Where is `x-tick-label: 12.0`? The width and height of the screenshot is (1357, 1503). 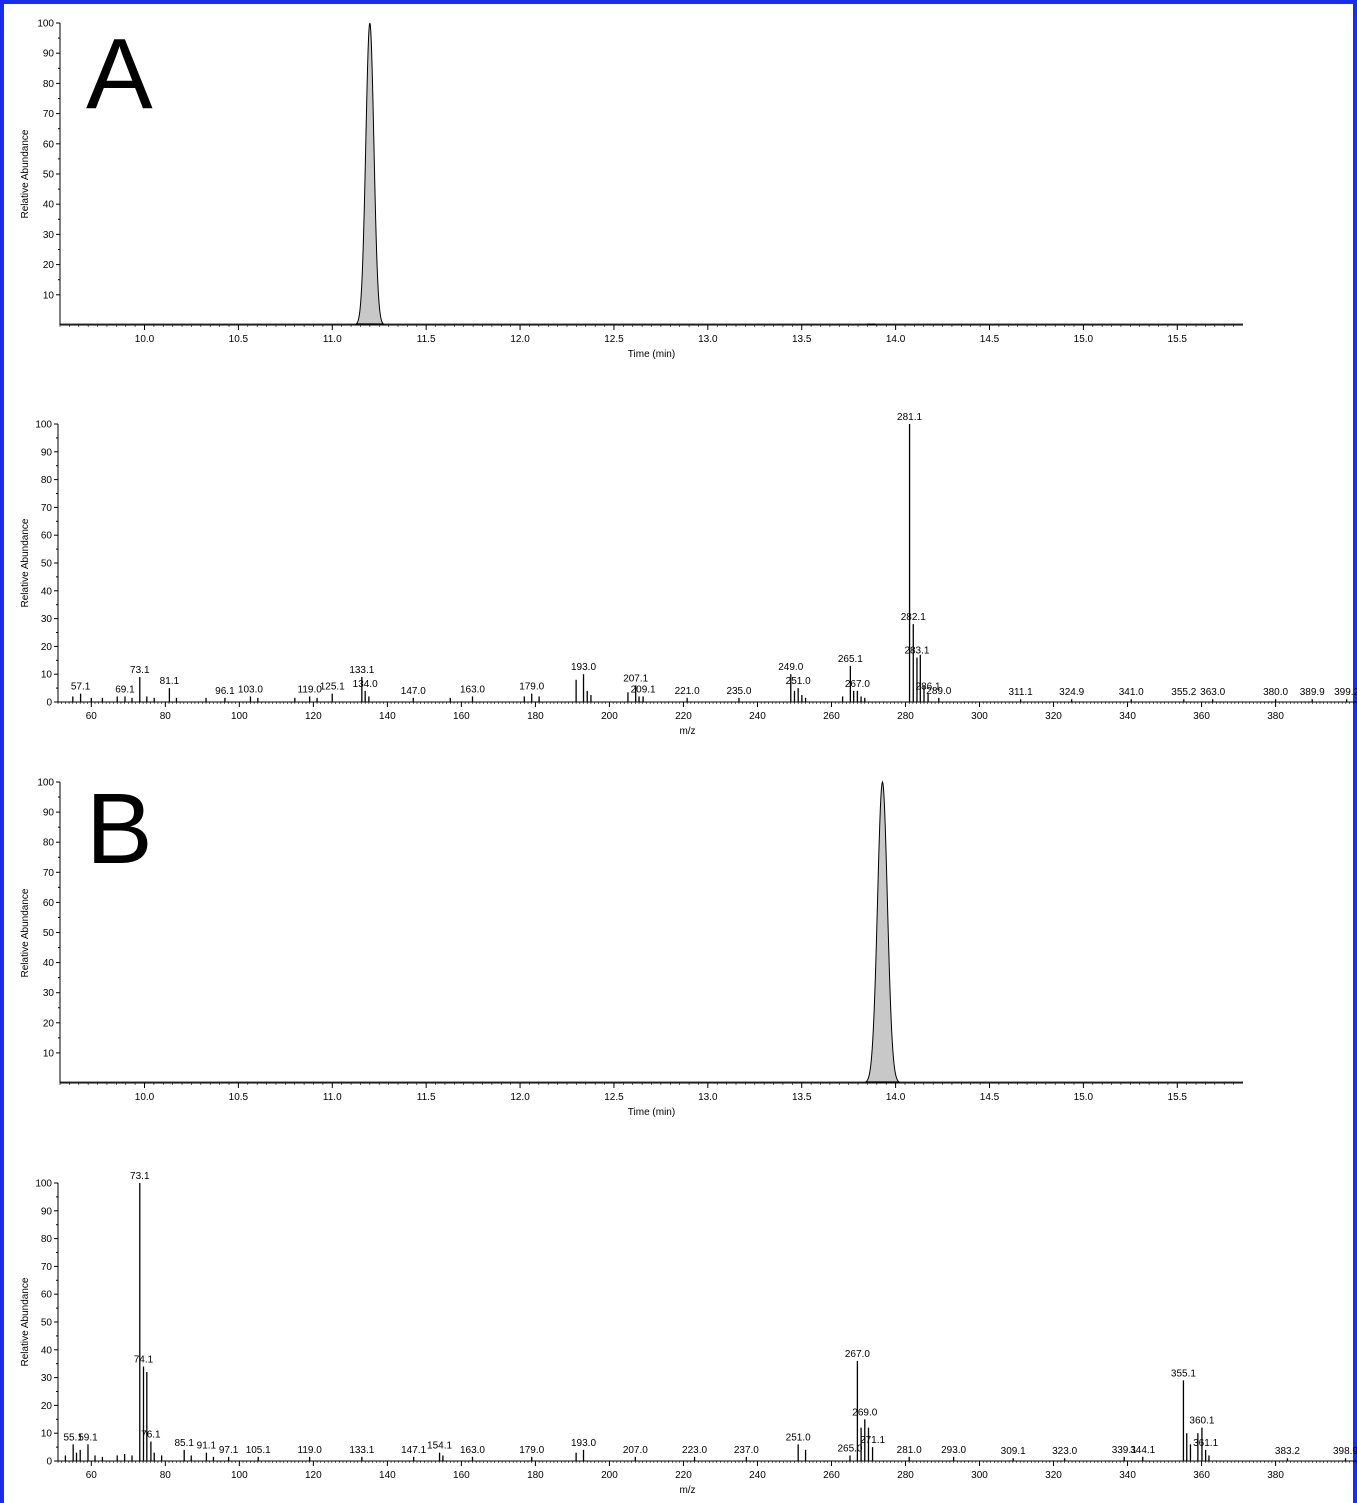 x-tick-label: 12.0 is located at coordinates (520, 1097).